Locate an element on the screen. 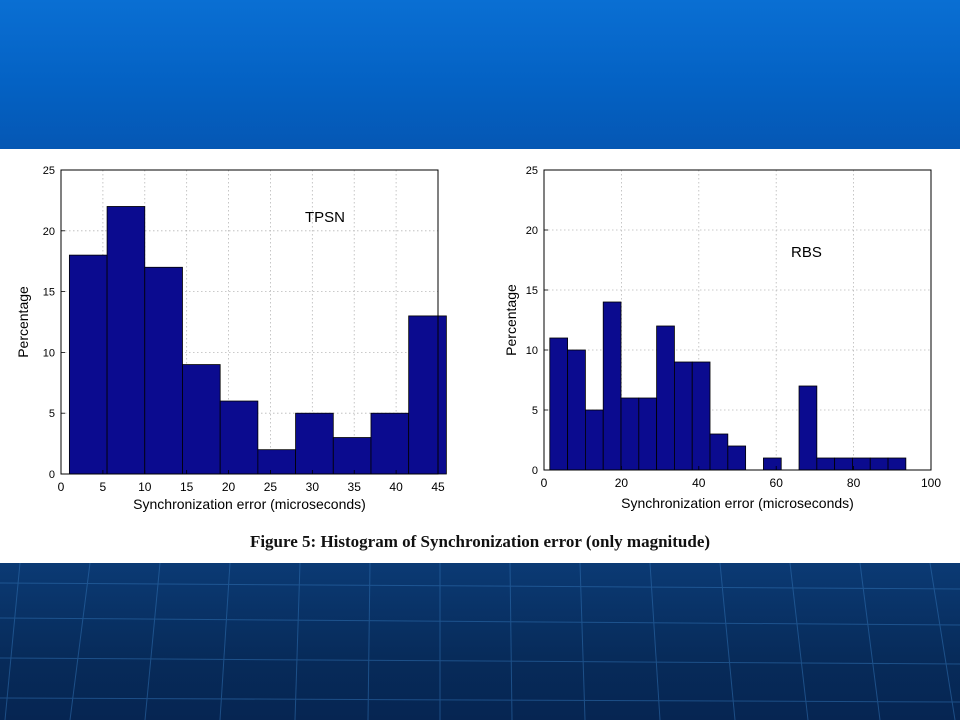 This screenshot has height=720, width=960. x-tick-label: 60 is located at coordinates (777, 483).